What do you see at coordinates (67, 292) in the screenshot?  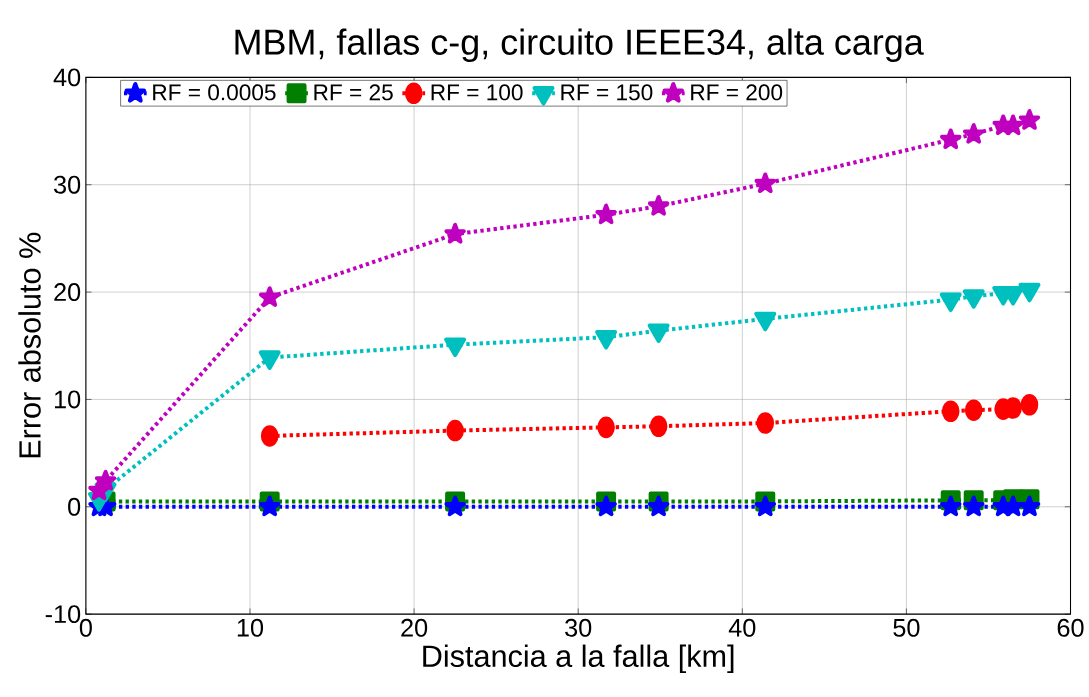 I see `y-tick-label: 20` at bounding box center [67, 292].